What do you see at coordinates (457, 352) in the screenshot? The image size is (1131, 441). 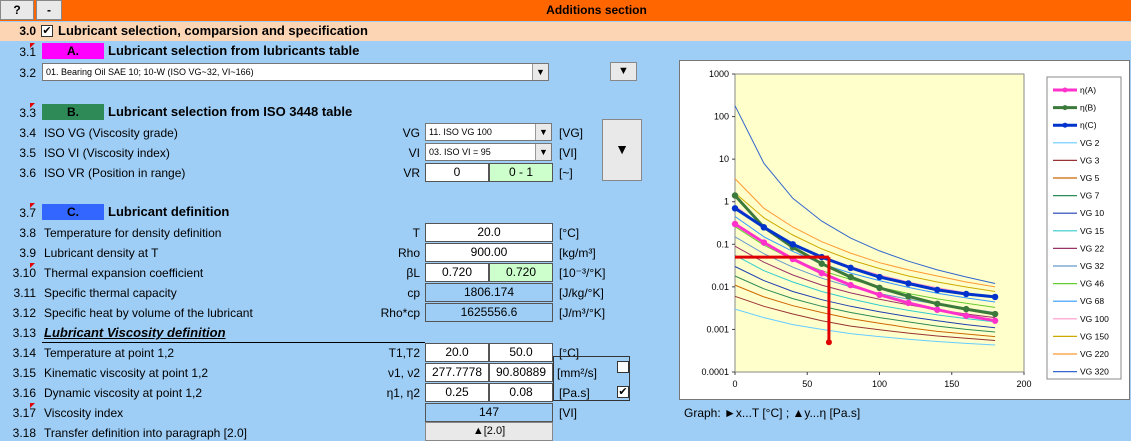 I see `t1-input: 20.0` at bounding box center [457, 352].